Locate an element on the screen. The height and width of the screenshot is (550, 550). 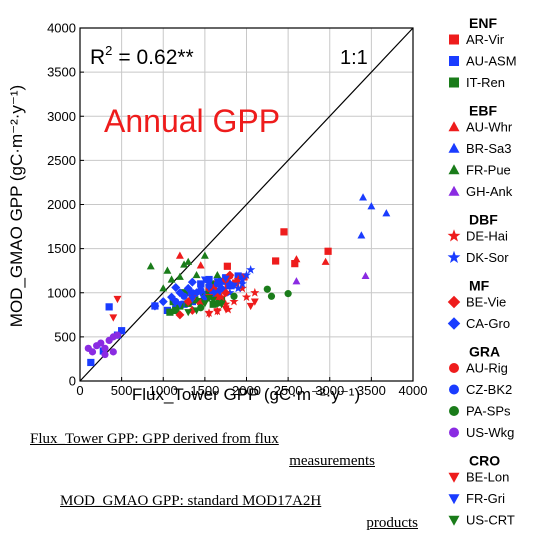
legend-entry-label: AU-Whr is located at coordinates (489, 127).